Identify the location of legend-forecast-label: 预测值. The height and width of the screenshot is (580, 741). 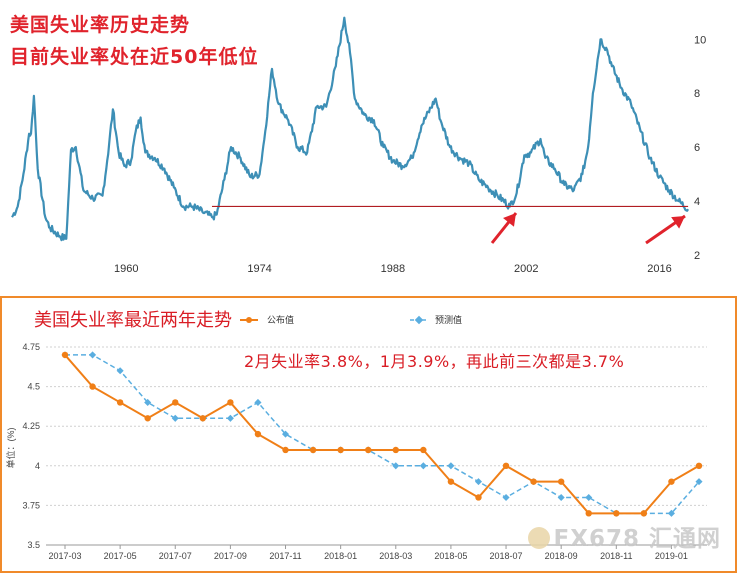
(448, 319).